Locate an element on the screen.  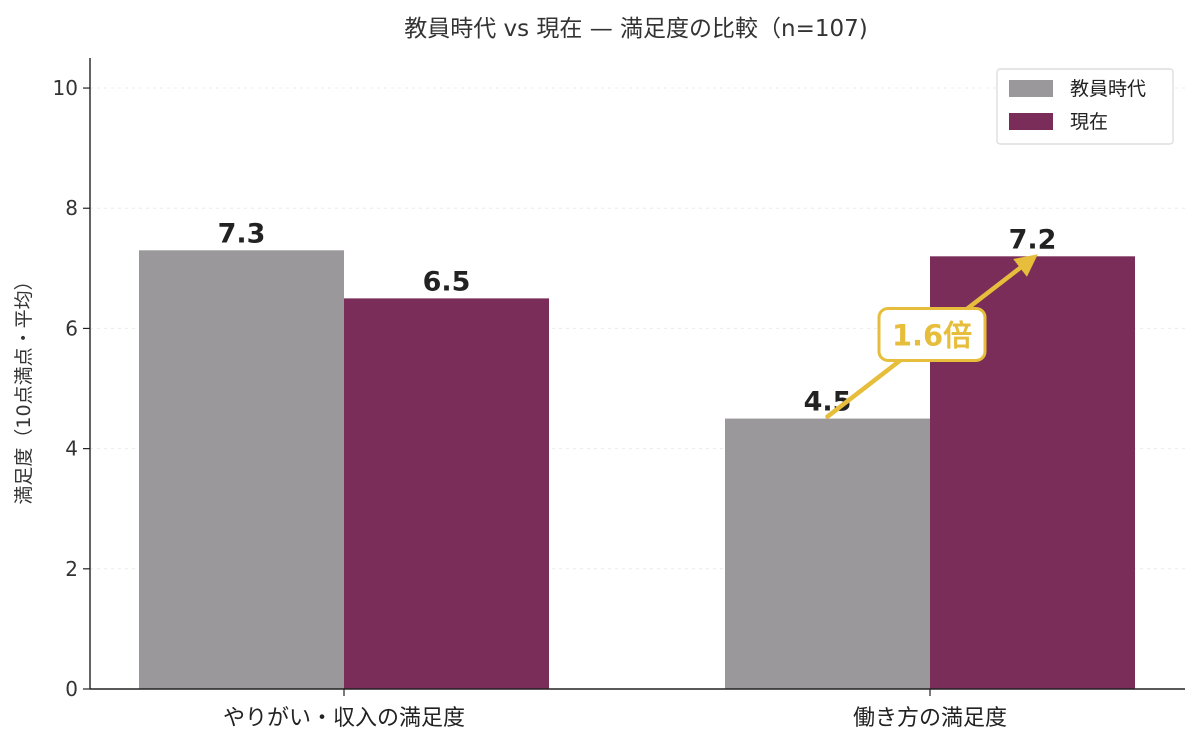
bar-value-label: 7.3 is located at coordinates (242, 233).